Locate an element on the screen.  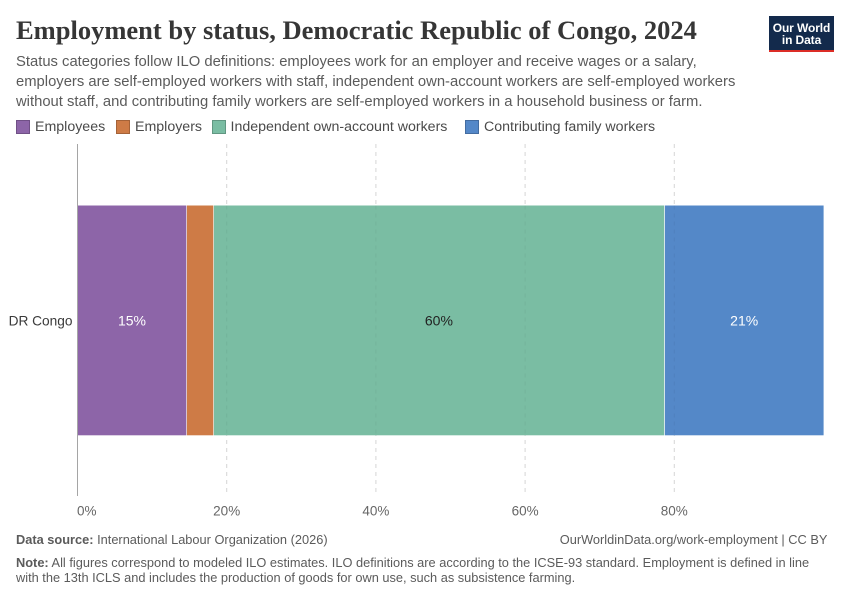
svg-text: 20% is located at coordinates (226, 511).